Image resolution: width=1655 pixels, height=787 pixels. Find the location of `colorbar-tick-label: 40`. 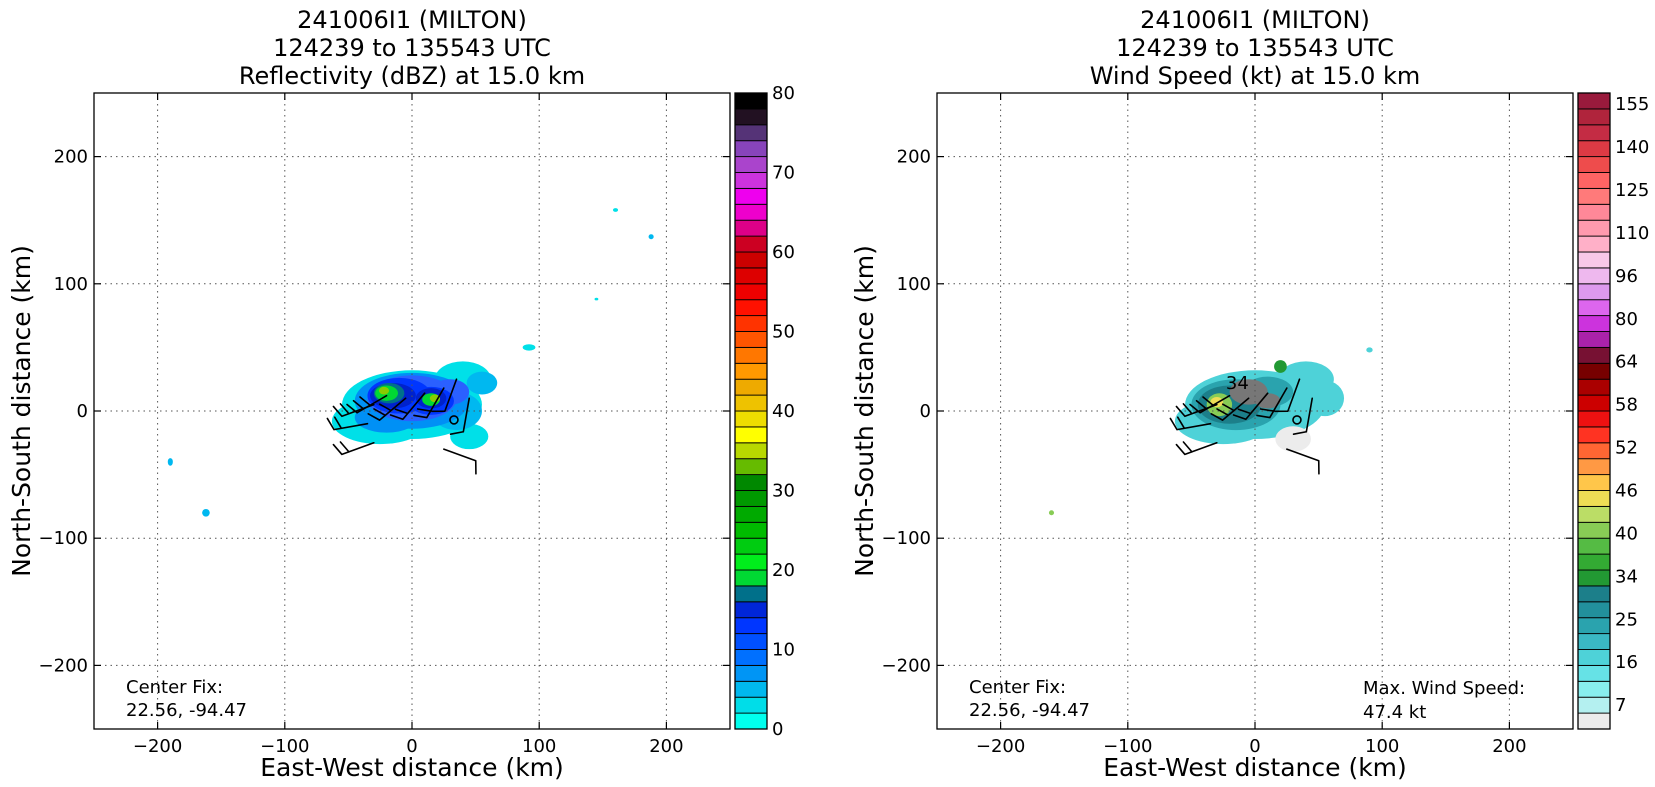

colorbar-tick-label: 40 is located at coordinates (783, 411).